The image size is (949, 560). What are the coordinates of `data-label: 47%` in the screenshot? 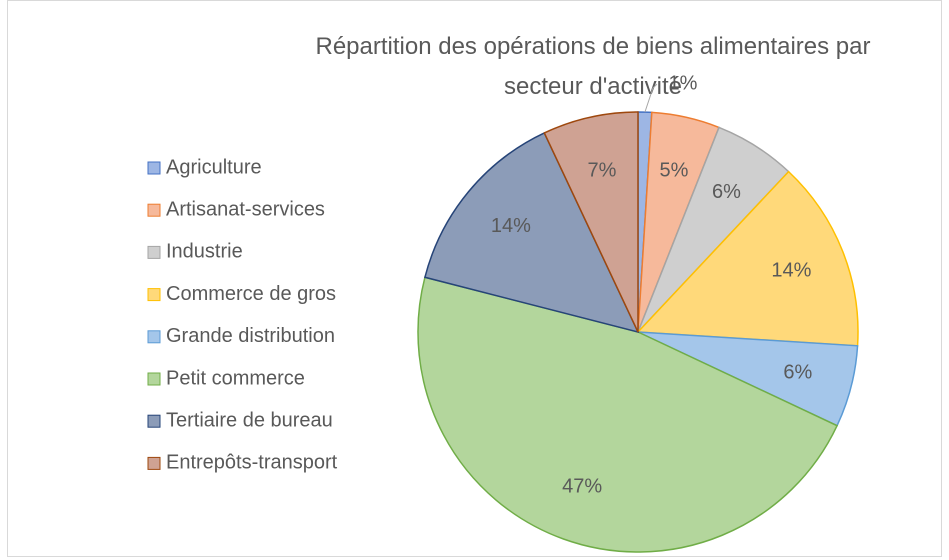 It's located at (582, 487).